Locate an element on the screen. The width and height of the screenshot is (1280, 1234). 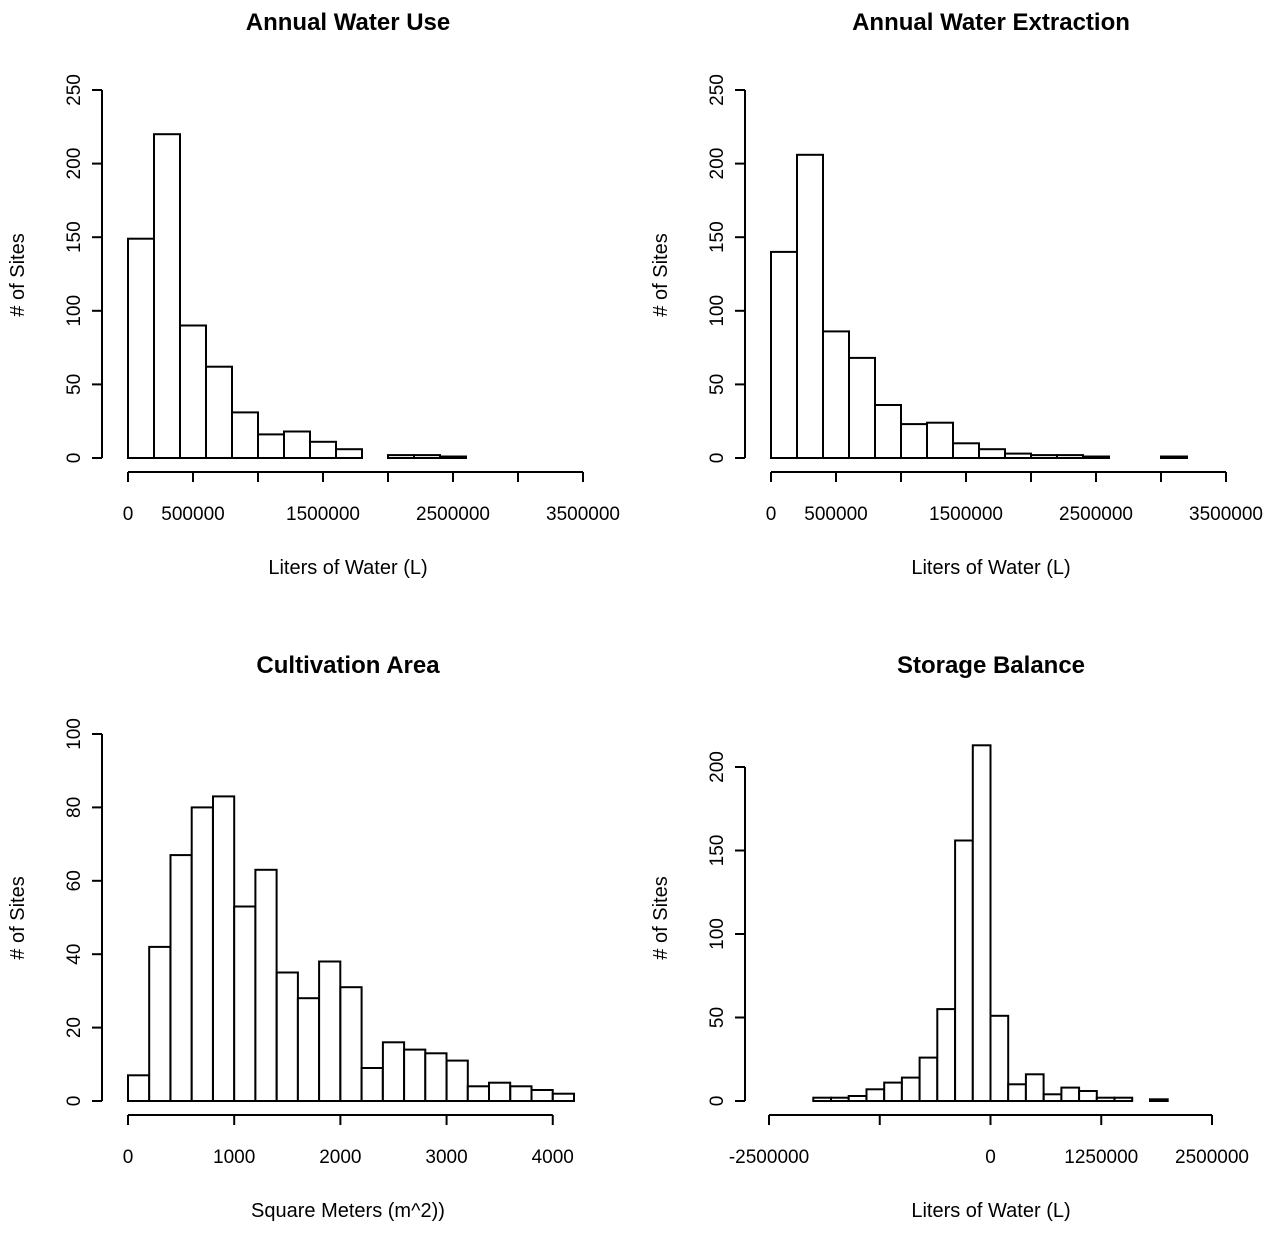
x-tick-label: 2000 is located at coordinates (340, 1157).